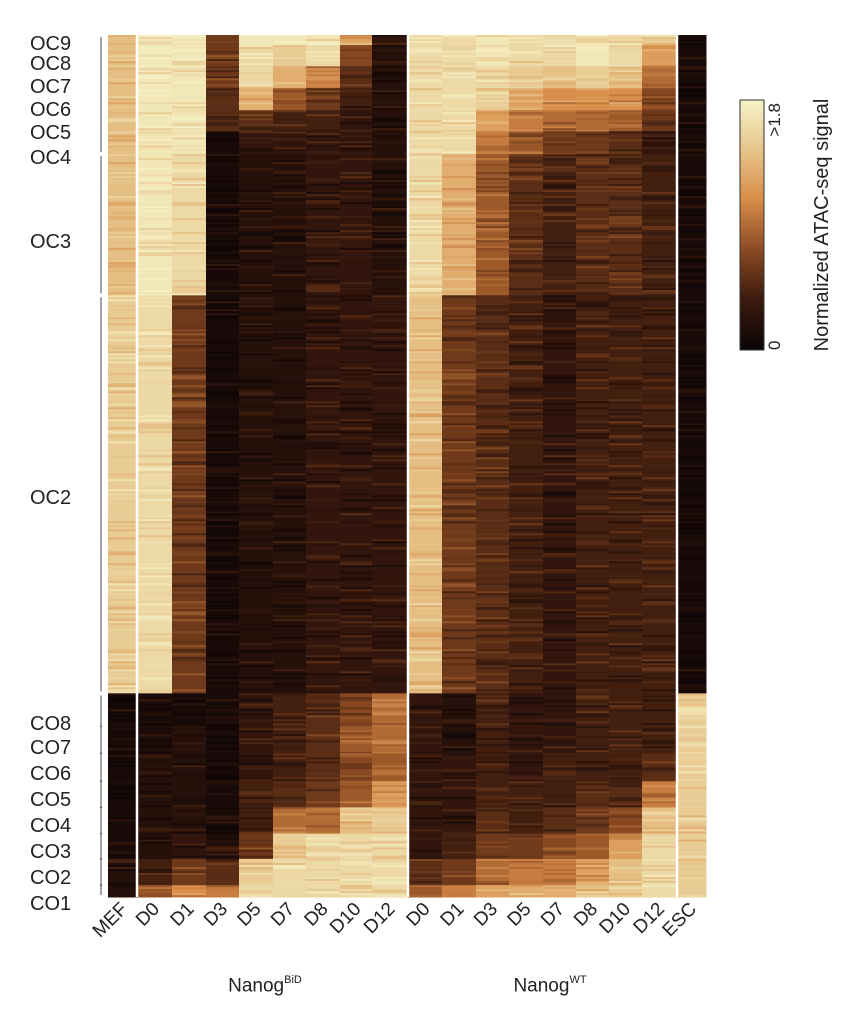 The height and width of the screenshot is (1035, 855). Describe the element at coordinates (541, 985) in the screenshot. I see `group-label-nanog-wt-text: Nanog` at that location.